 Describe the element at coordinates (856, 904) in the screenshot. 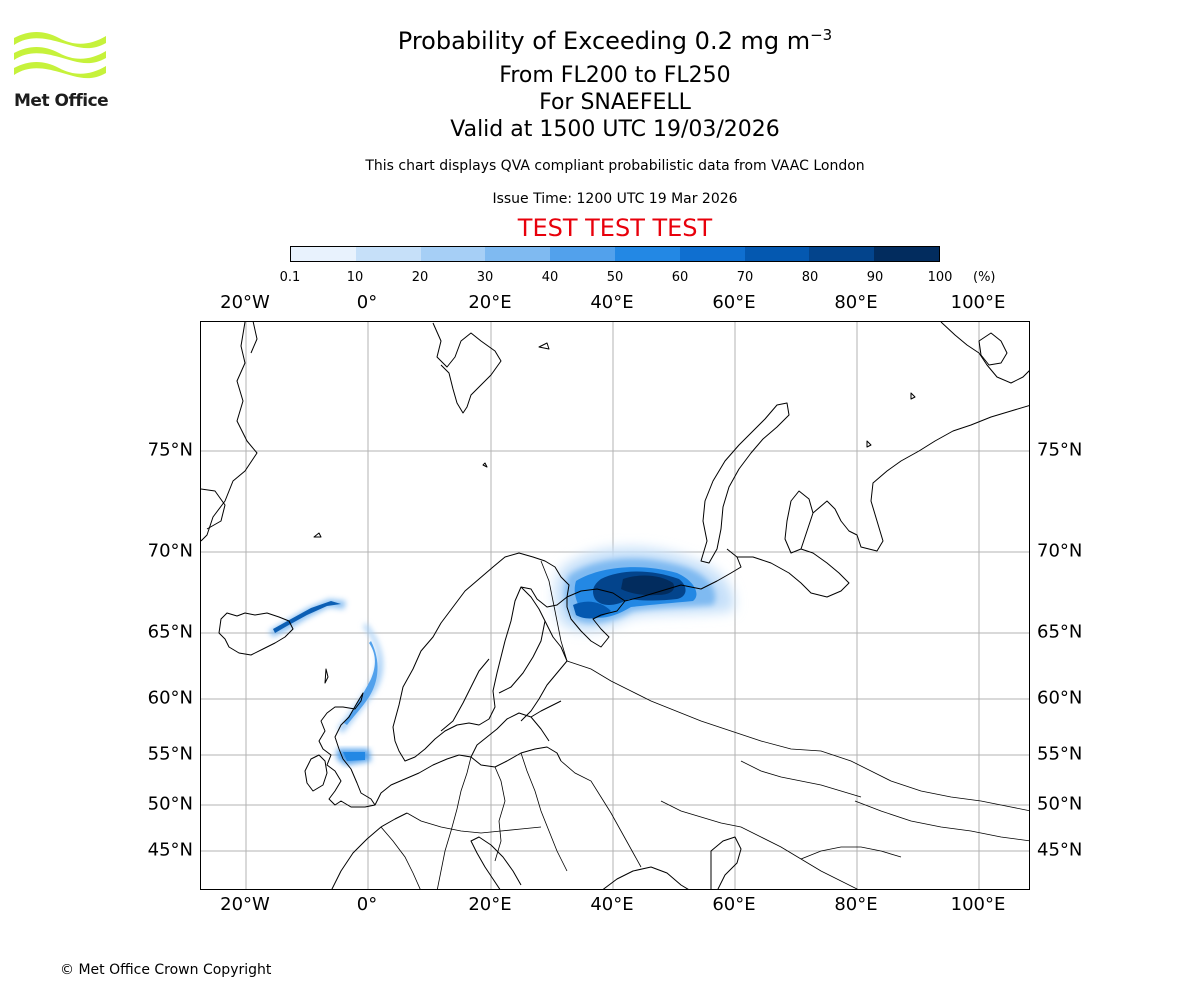

I see `lon-label-bottom: 80°E` at that location.